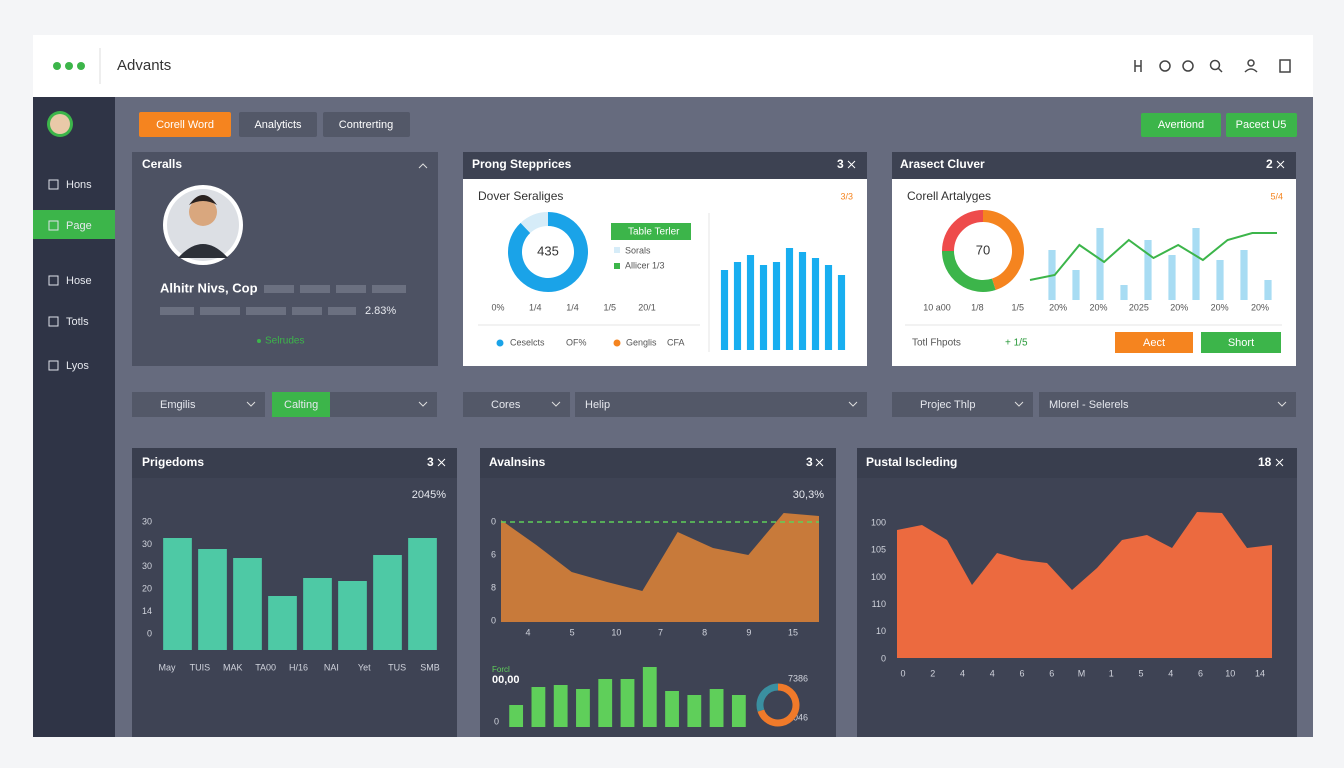 Image resolution: width=1344 pixels, height=768 pixels. What do you see at coordinates (660, 632) in the screenshot?
I see `x-tick-label: 7` at bounding box center [660, 632].